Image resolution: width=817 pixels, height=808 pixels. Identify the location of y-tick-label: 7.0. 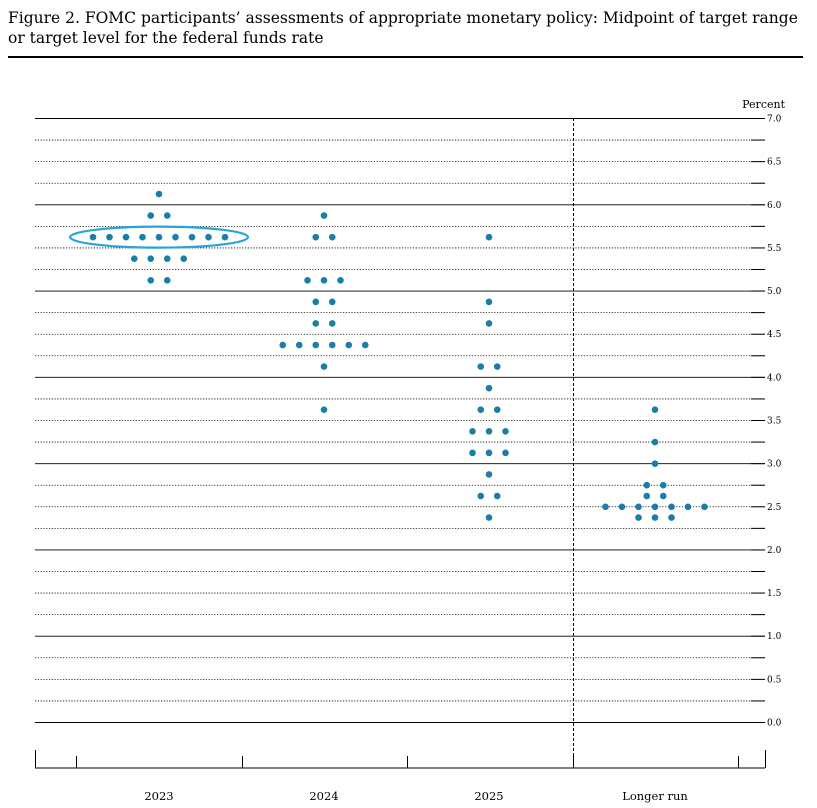
(774, 120).